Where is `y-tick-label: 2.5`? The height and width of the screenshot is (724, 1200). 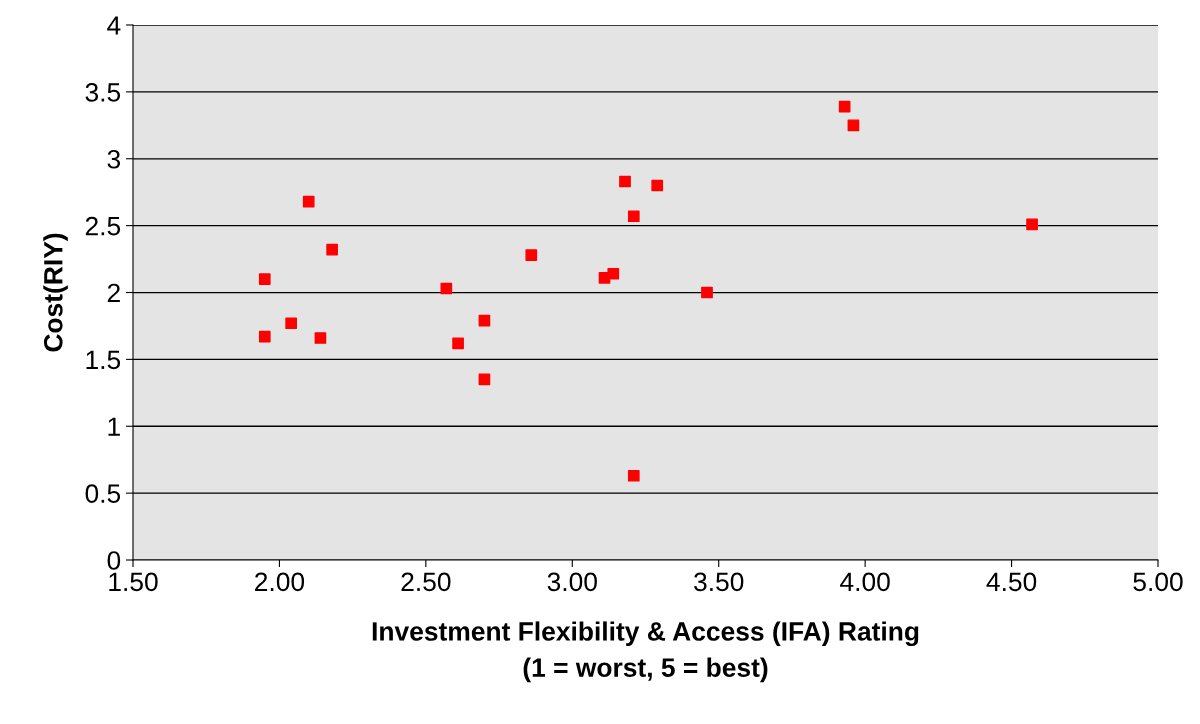 y-tick-label: 2.5 is located at coordinates (103, 226).